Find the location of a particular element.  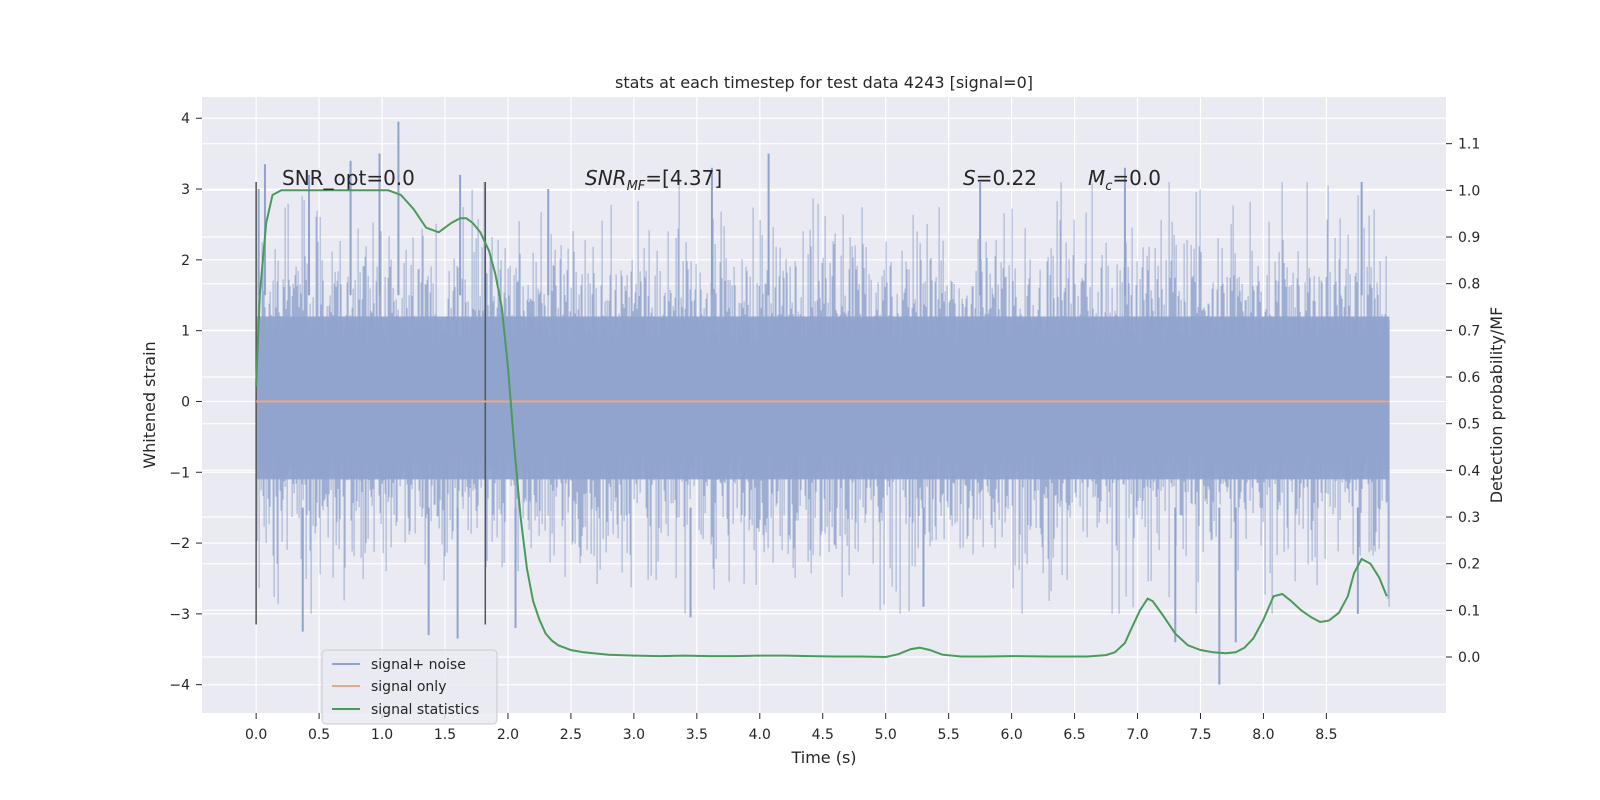

x-tick-label: 7.5 is located at coordinates (1200, 735).